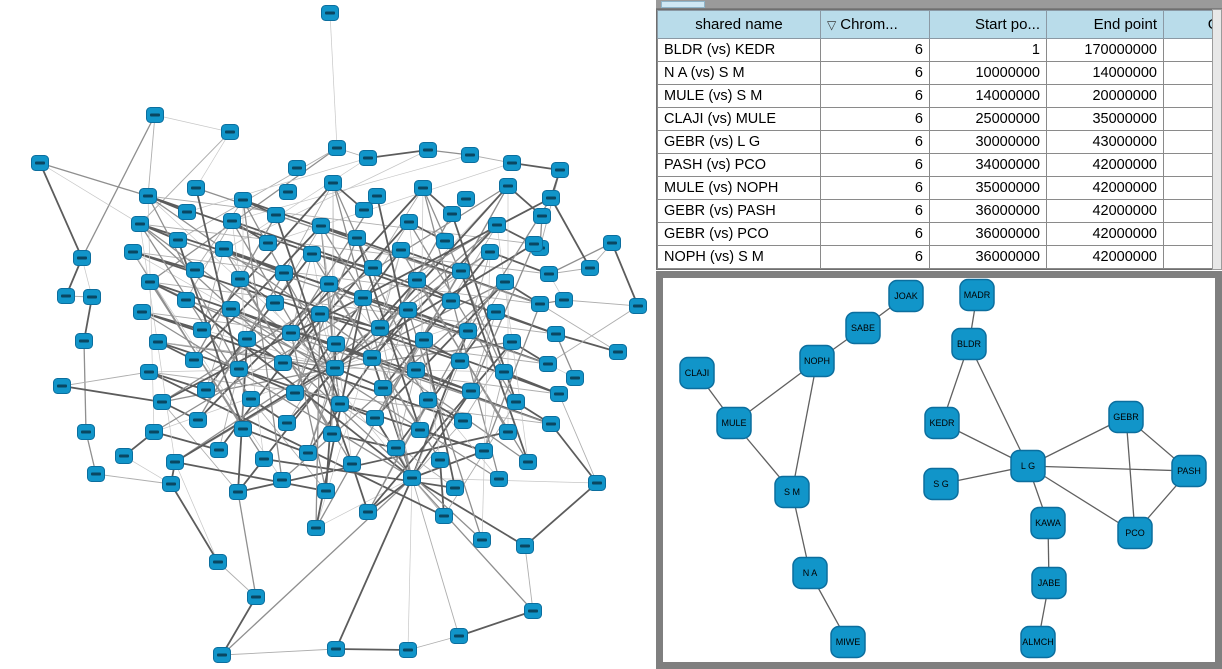  Describe the element at coordinates (1135, 533) in the screenshot. I see `network-node: PCO` at that location.